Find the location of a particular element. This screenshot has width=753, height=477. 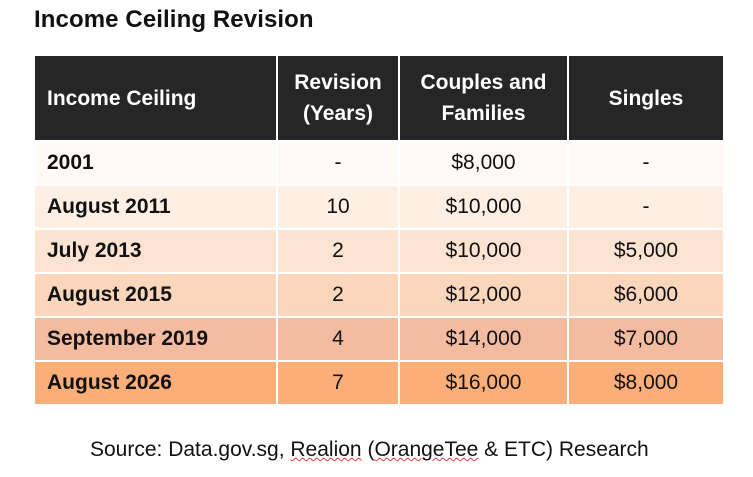

table-row: August 2011 10 $10,000- is located at coordinates (379, 207).